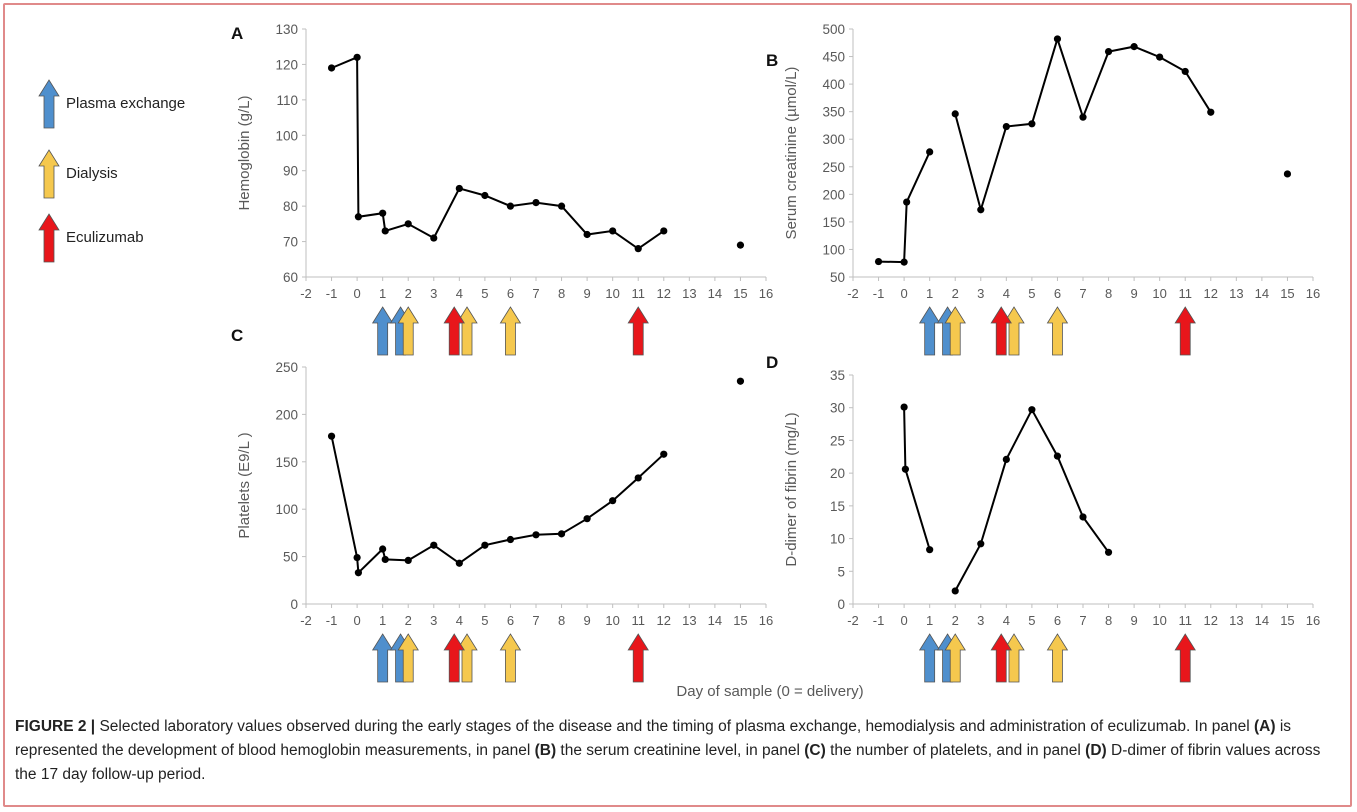 The width and height of the screenshot is (1357, 812). What do you see at coordinates (49, 104) in the screenshot?
I see `blue-up-arrow-icon` at bounding box center [49, 104].